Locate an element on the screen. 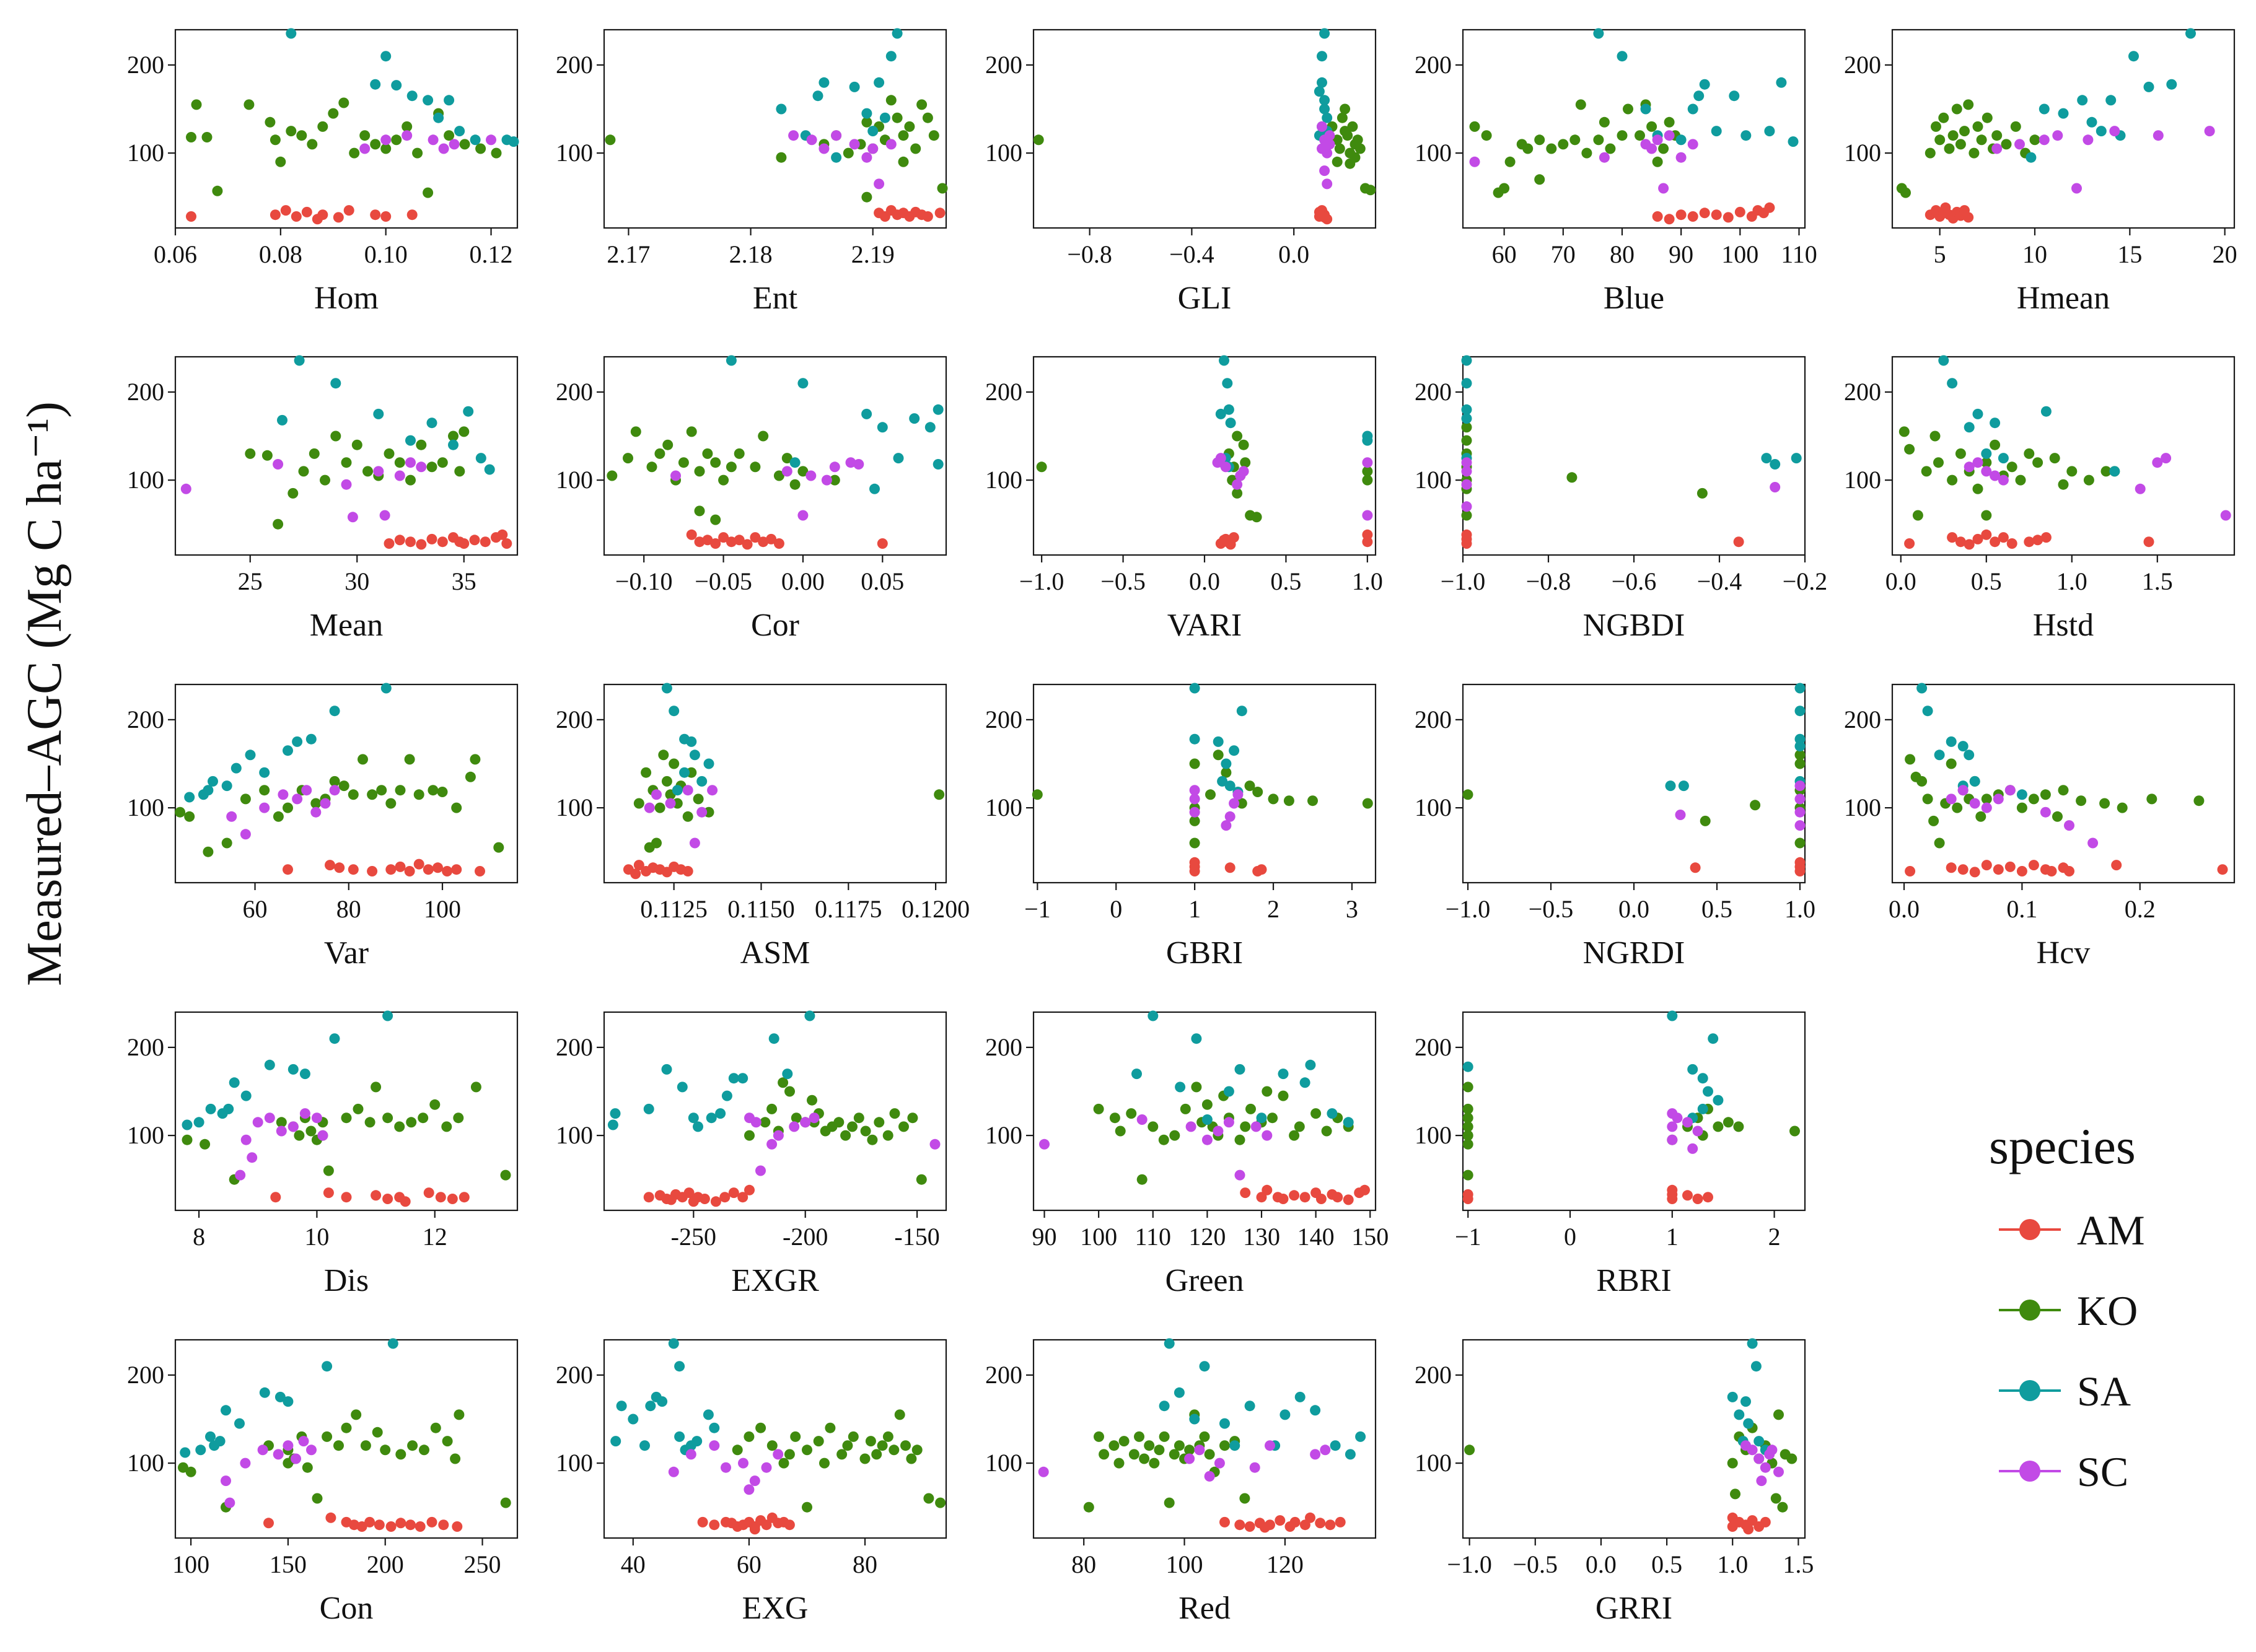 Image resolution: width=2256 pixels, height=1652 pixels. x-tick-label: 25 is located at coordinates (250, 581).